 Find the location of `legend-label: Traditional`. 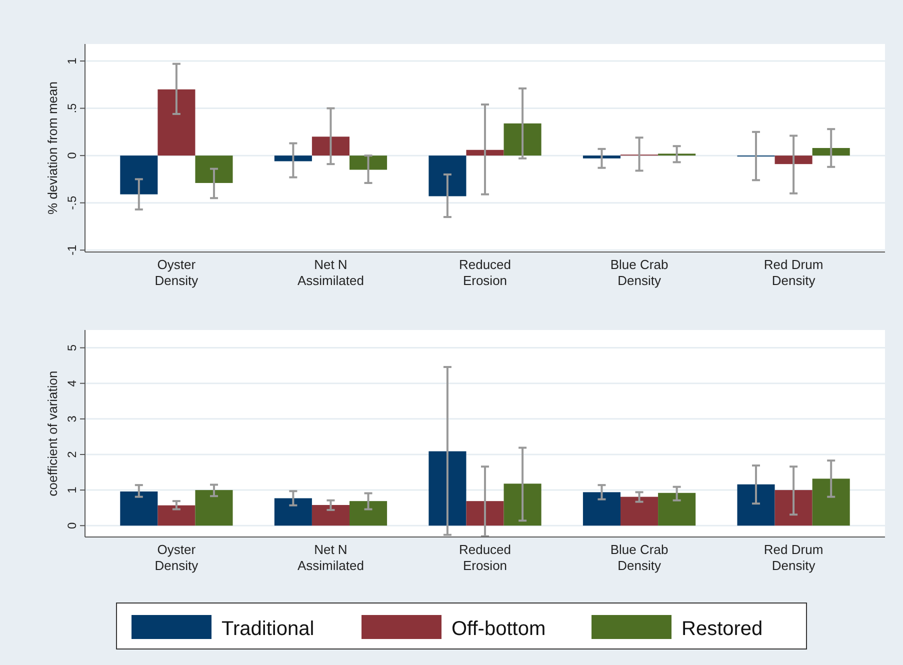

legend-label: Traditional is located at coordinates (268, 629).